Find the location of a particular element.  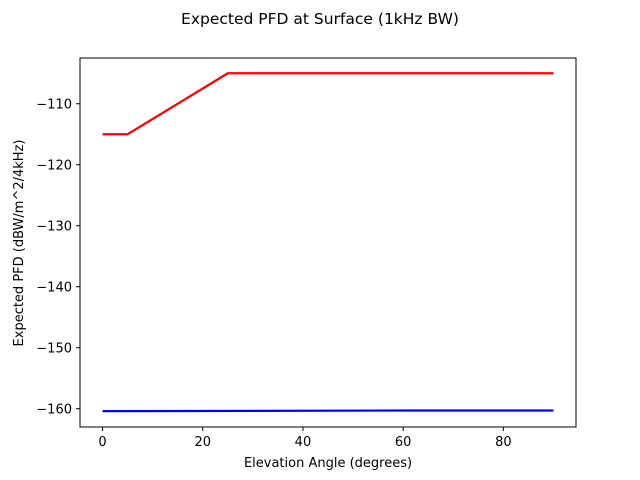

x-axis-label: Elevation Angle (degrees) is located at coordinates (328, 463).